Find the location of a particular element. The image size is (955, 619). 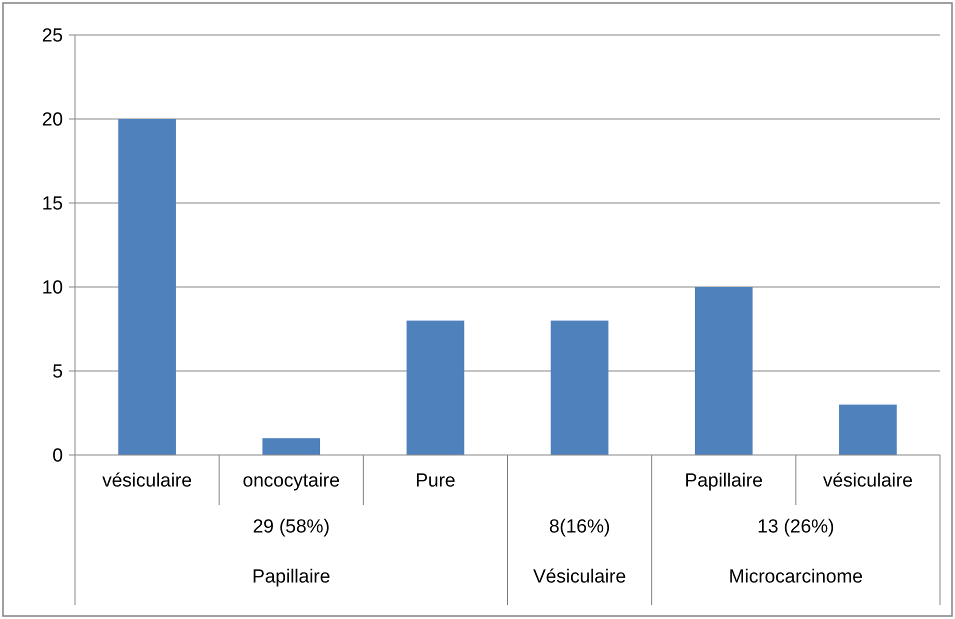

y-tick-label: 20 is located at coordinates (52, 120).